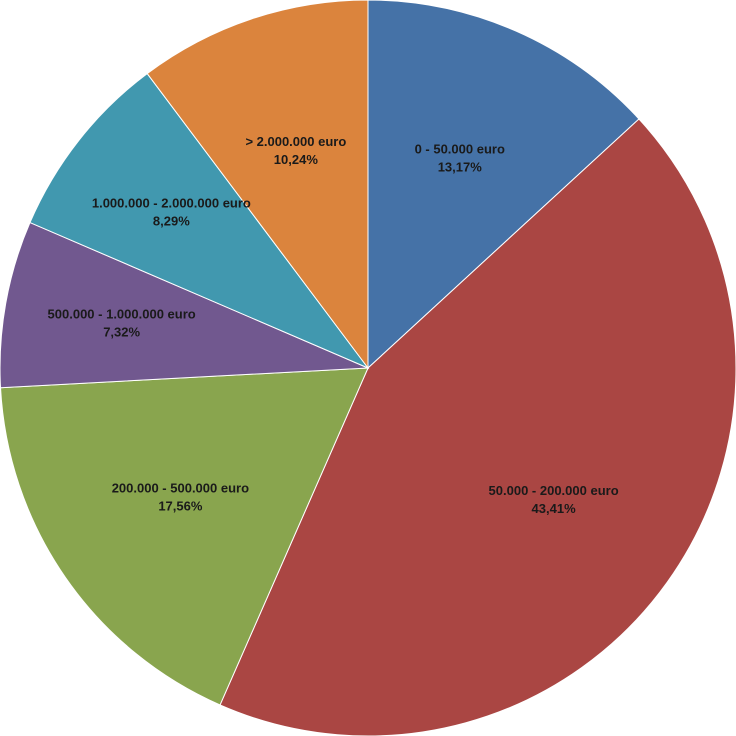  What do you see at coordinates (171, 221) in the screenshot?
I see `slice-value: 8,29%` at bounding box center [171, 221].